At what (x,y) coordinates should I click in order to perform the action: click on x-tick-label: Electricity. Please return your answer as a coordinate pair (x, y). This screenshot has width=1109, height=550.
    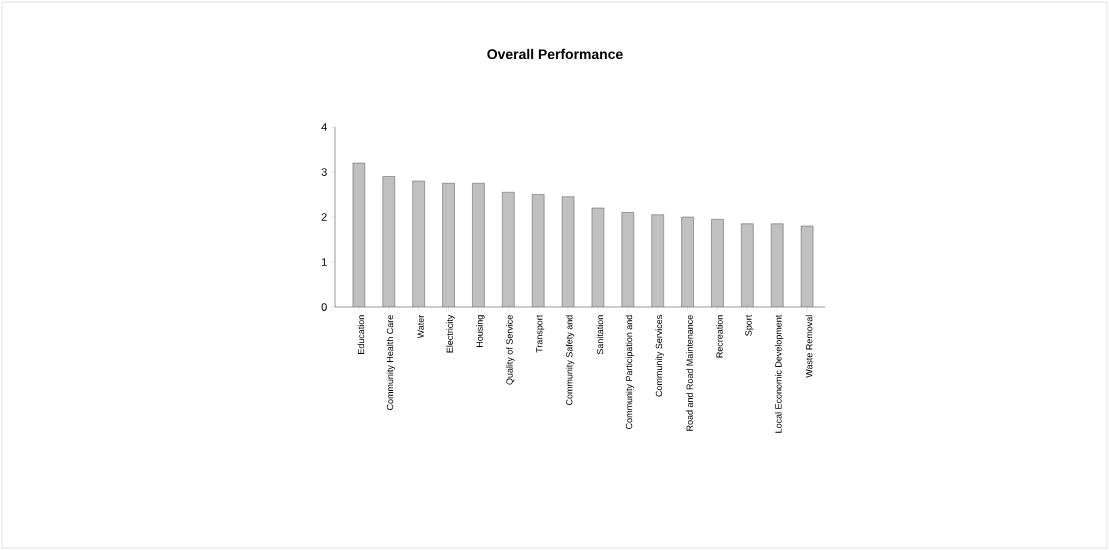
    Looking at the image, I should click on (450, 333).